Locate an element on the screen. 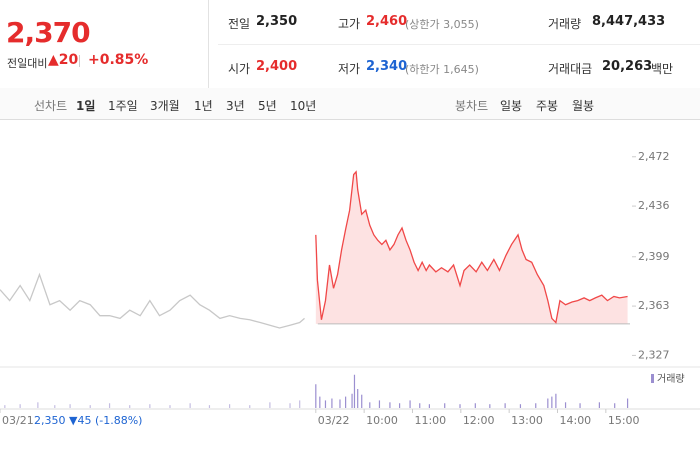  x-tick-label: 03/22 is located at coordinates (334, 420).